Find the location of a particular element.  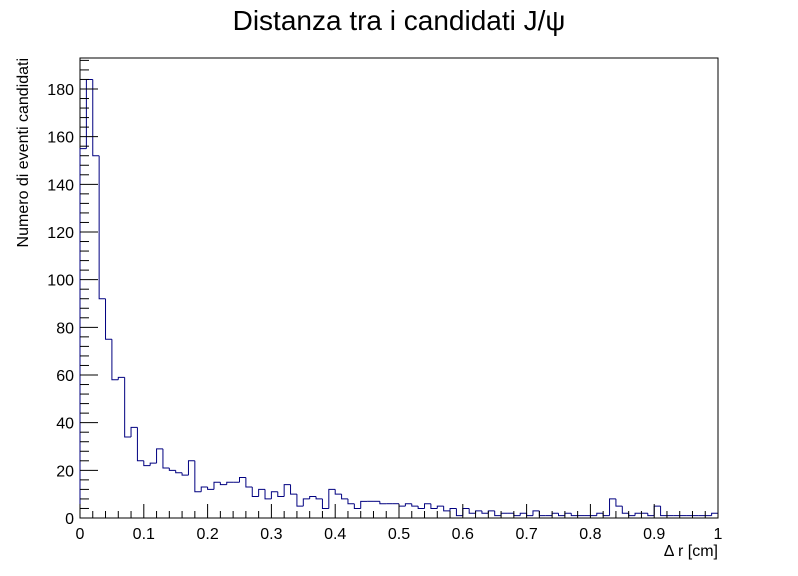

x-tick-label: 0.2 is located at coordinates (207, 534).